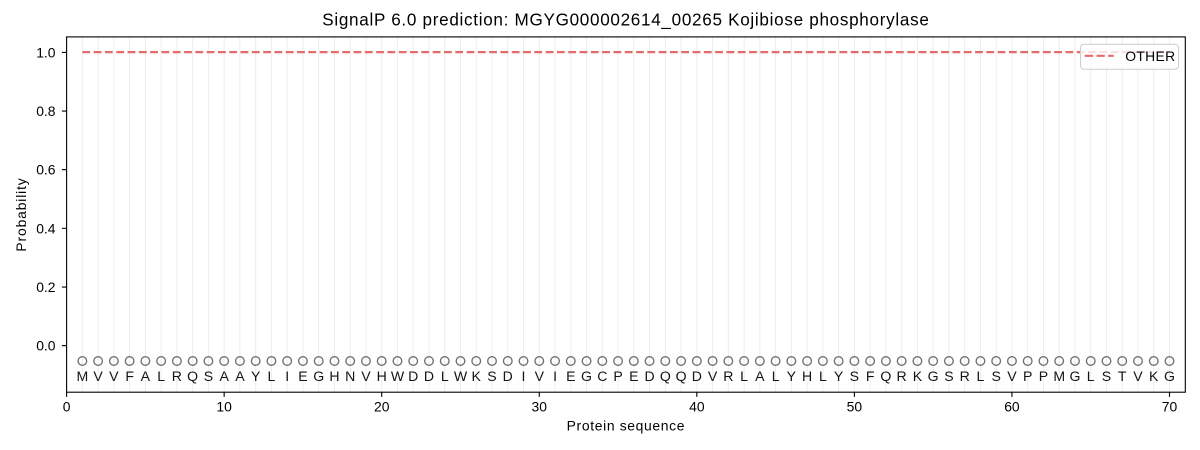  What do you see at coordinates (350, 376) in the screenshot?
I see `svg-text: N` at bounding box center [350, 376].